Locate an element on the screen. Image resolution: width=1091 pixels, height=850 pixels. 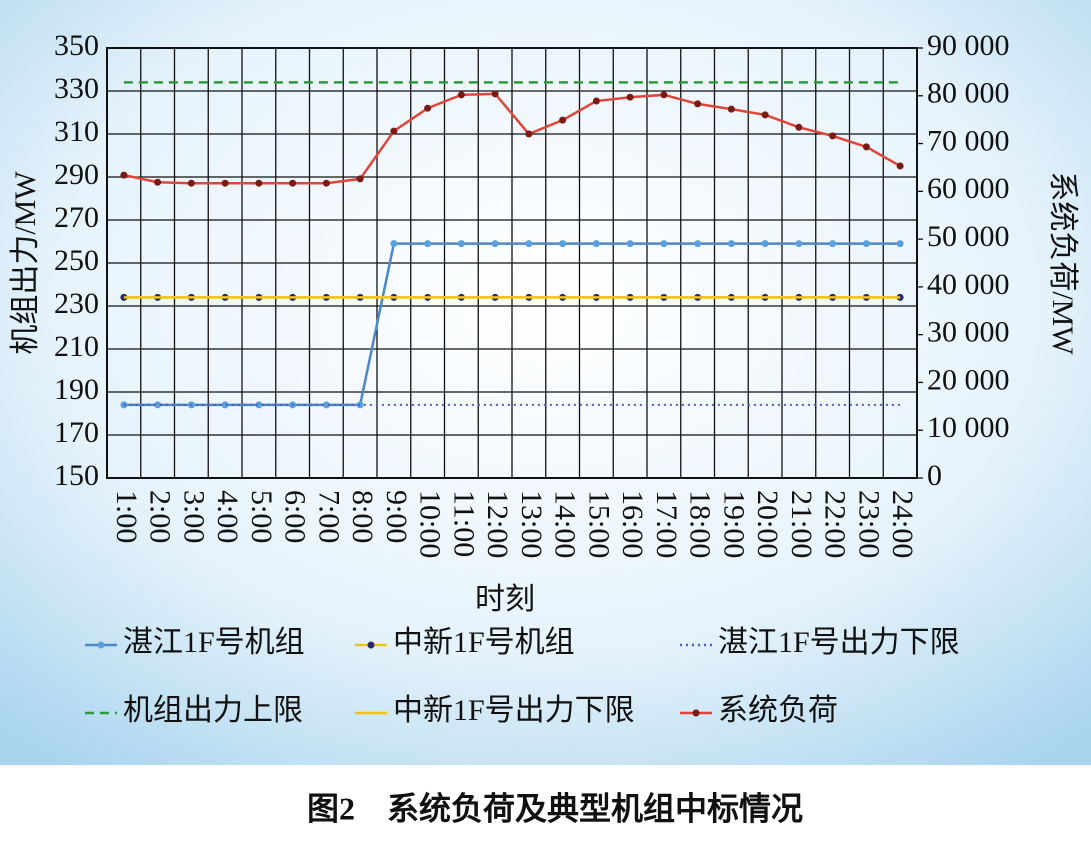
x-tick-label: 16:00 is located at coordinates (632, 524).